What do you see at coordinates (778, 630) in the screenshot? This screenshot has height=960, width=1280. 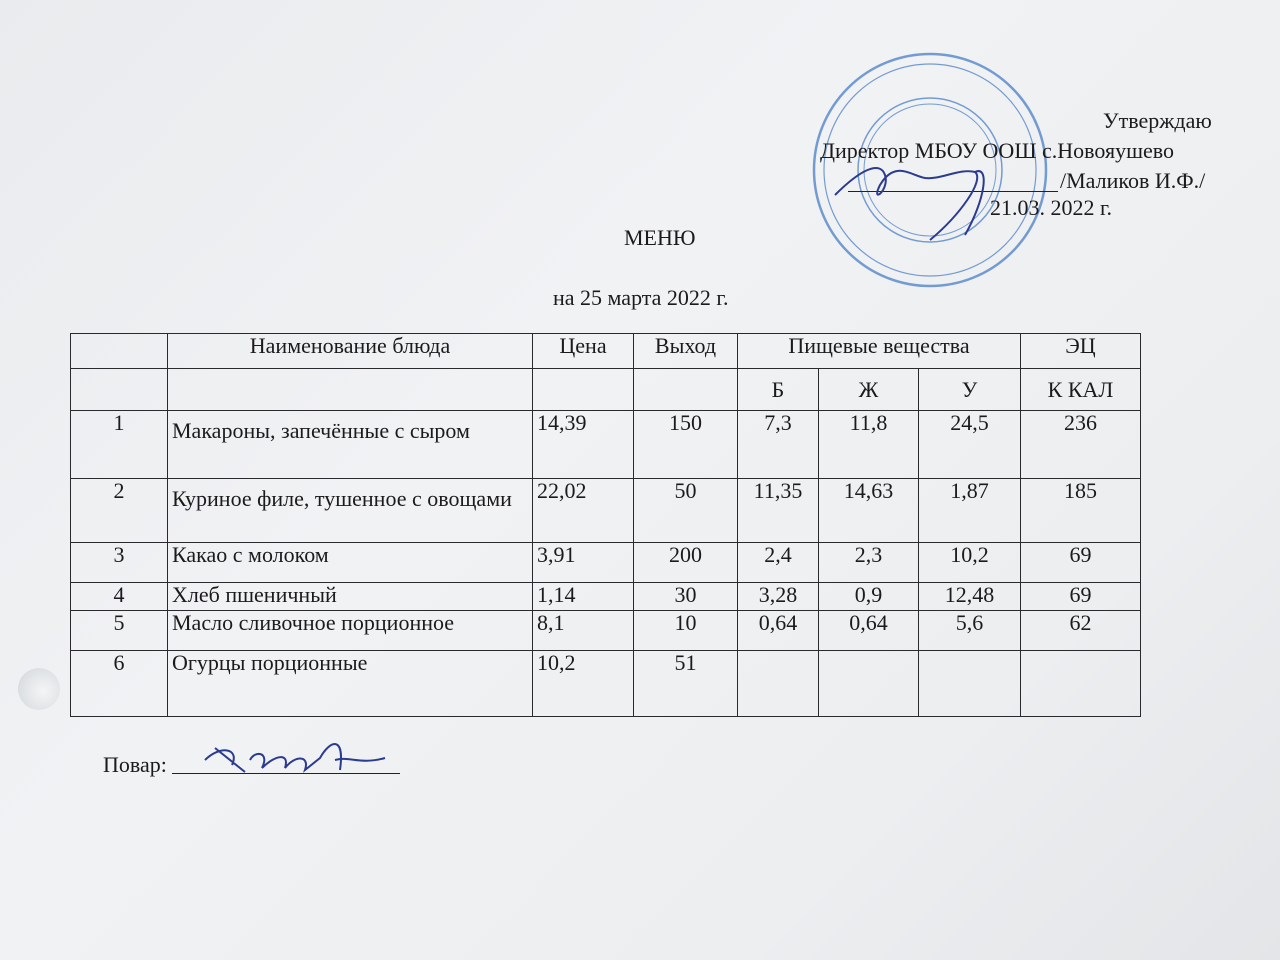 I see `protein: 0,64` at bounding box center [778, 630].